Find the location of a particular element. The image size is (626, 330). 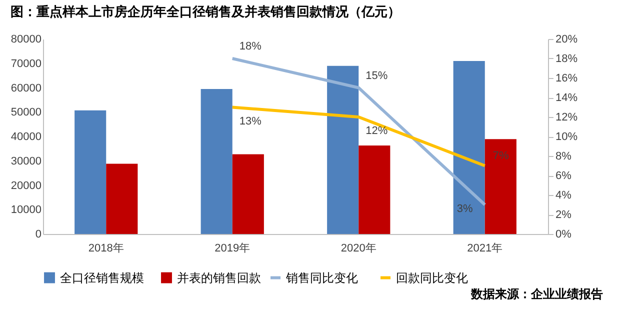

y-tick-label: 20000 is located at coordinates (26, 186).